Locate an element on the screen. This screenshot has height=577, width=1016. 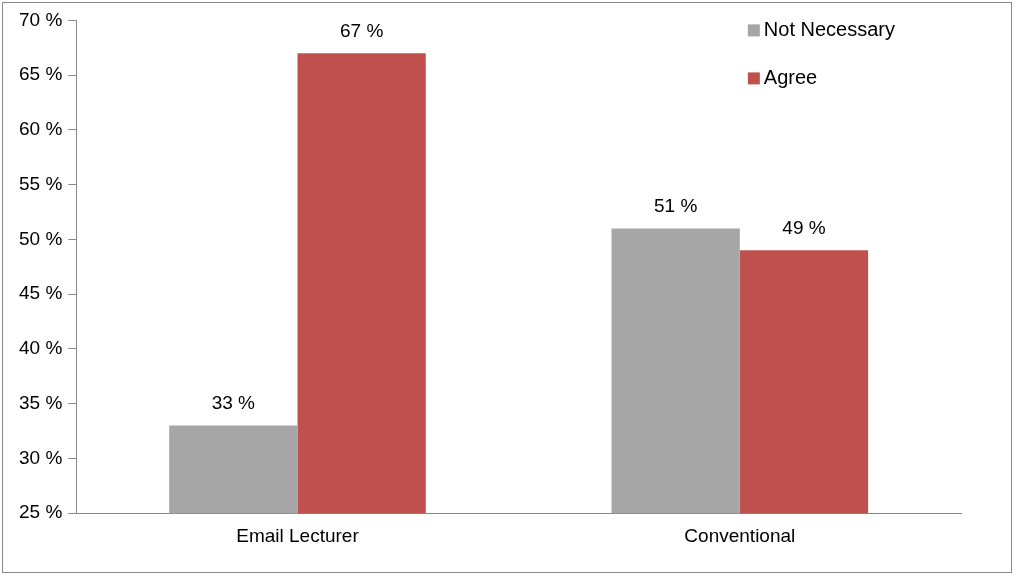
y-tick-label: 65 % is located at coordinates (40, 74).